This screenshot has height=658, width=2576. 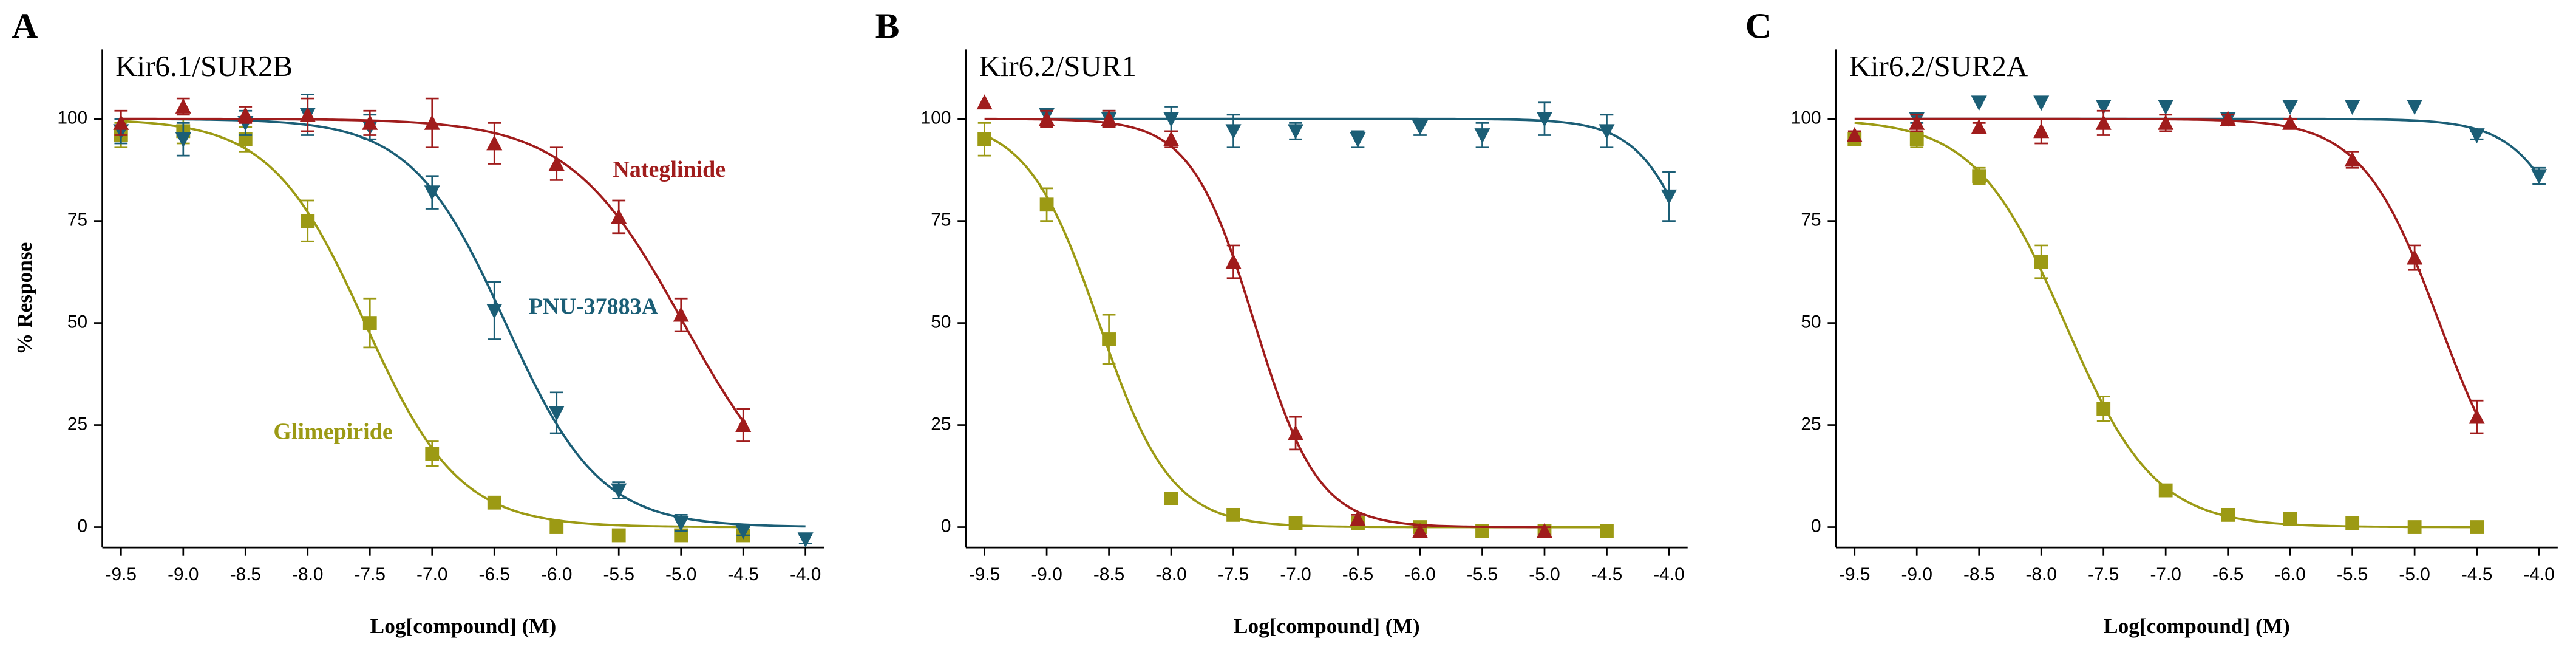 What do you see at coordinates (1419, 574) in the screenshot?
I see `x-tick-label: -6.0` at bounding box center [1419, 574].